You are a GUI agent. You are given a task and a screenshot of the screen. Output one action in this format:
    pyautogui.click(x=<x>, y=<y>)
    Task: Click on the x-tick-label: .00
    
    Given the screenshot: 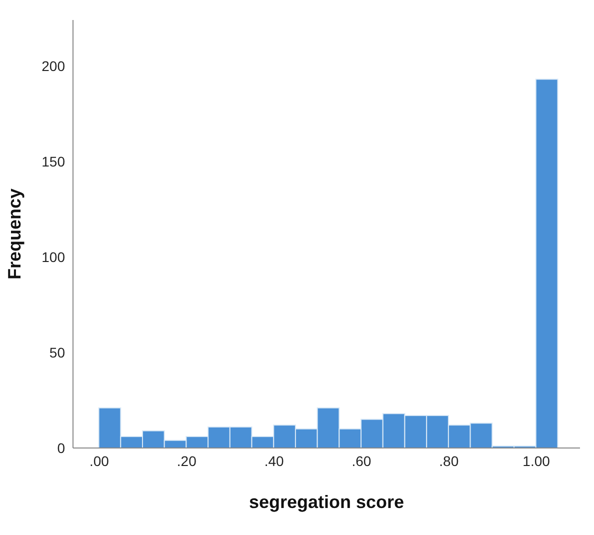 What is the action you would take?
    pyautogui.click(x=99, y=460)
    